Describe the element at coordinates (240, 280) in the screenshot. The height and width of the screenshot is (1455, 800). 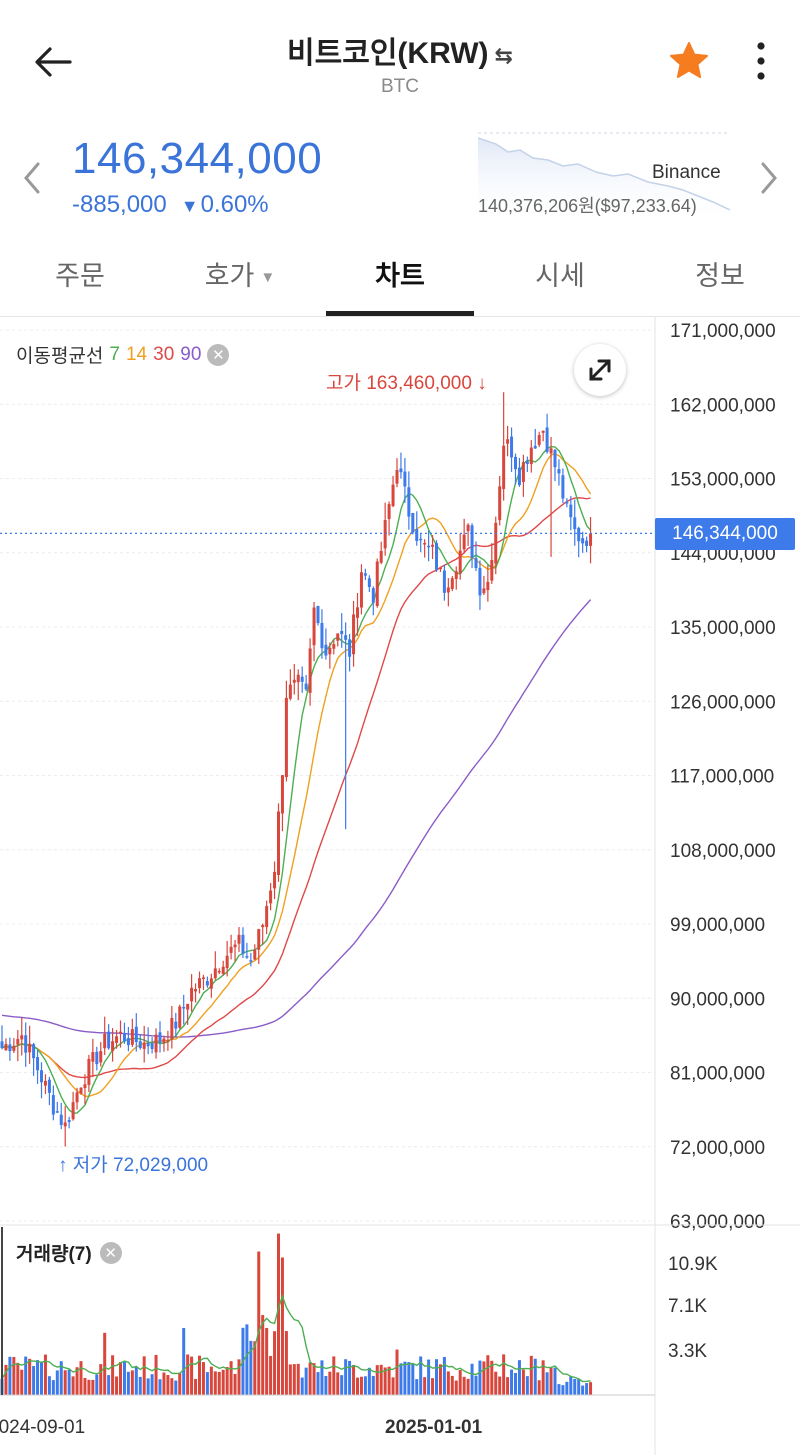
I see `tab-orderbook: 호가 ▼` at that location.